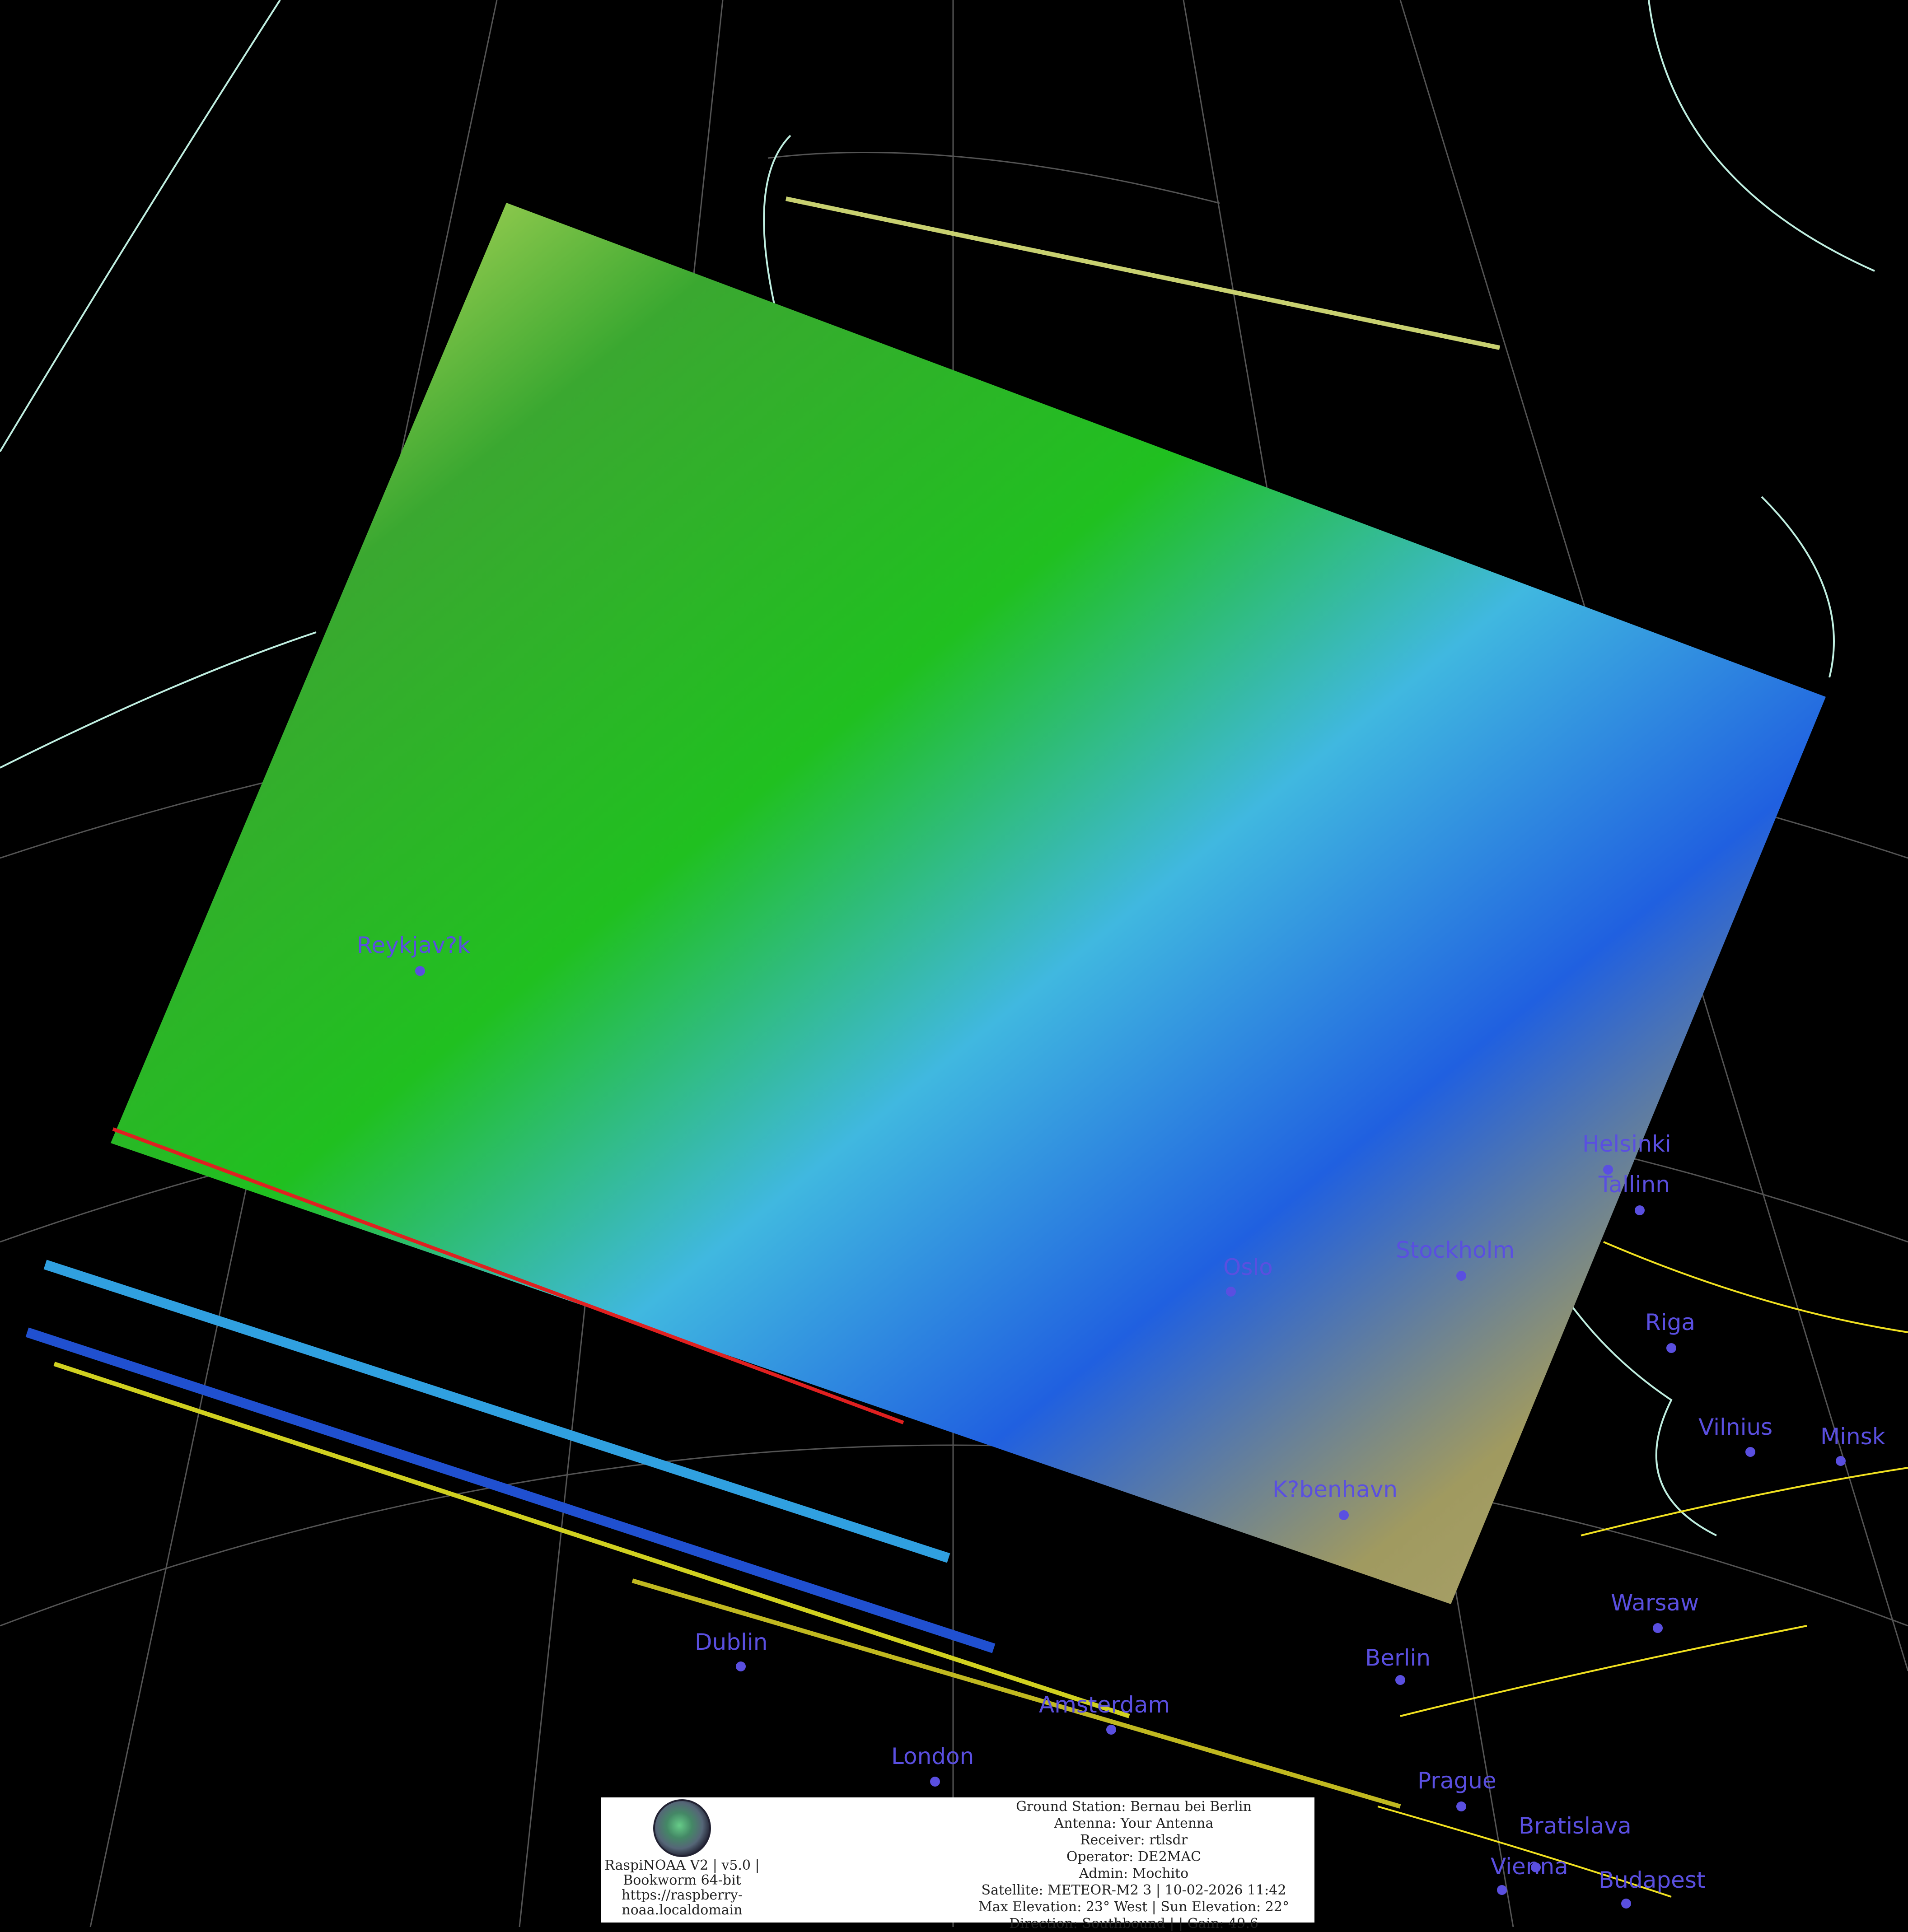 This screenshot has height=1932, width=1908. I want to click on os-version: Bookworm 64-bit, so click(682, 1880).